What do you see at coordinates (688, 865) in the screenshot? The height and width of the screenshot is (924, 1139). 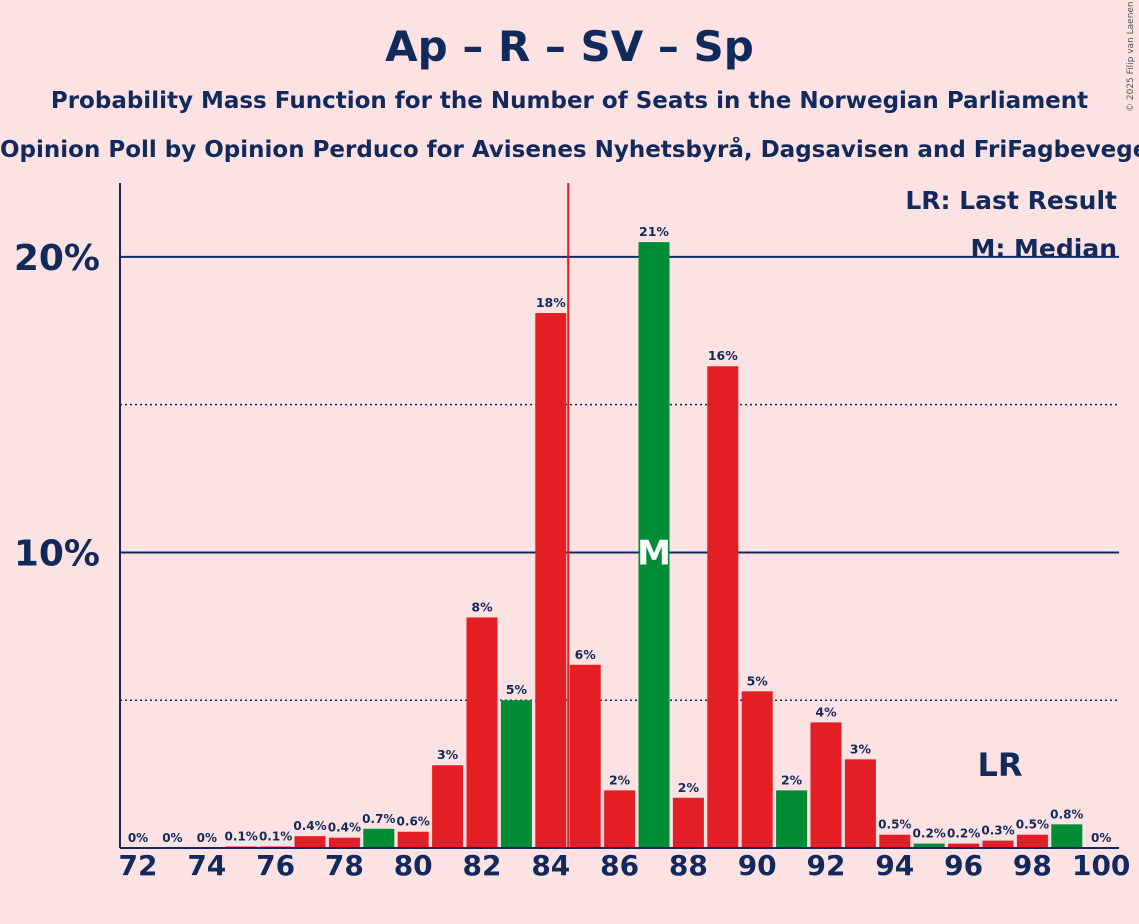 I see `x-tick-label: 88` at bounding box center [688, 865].